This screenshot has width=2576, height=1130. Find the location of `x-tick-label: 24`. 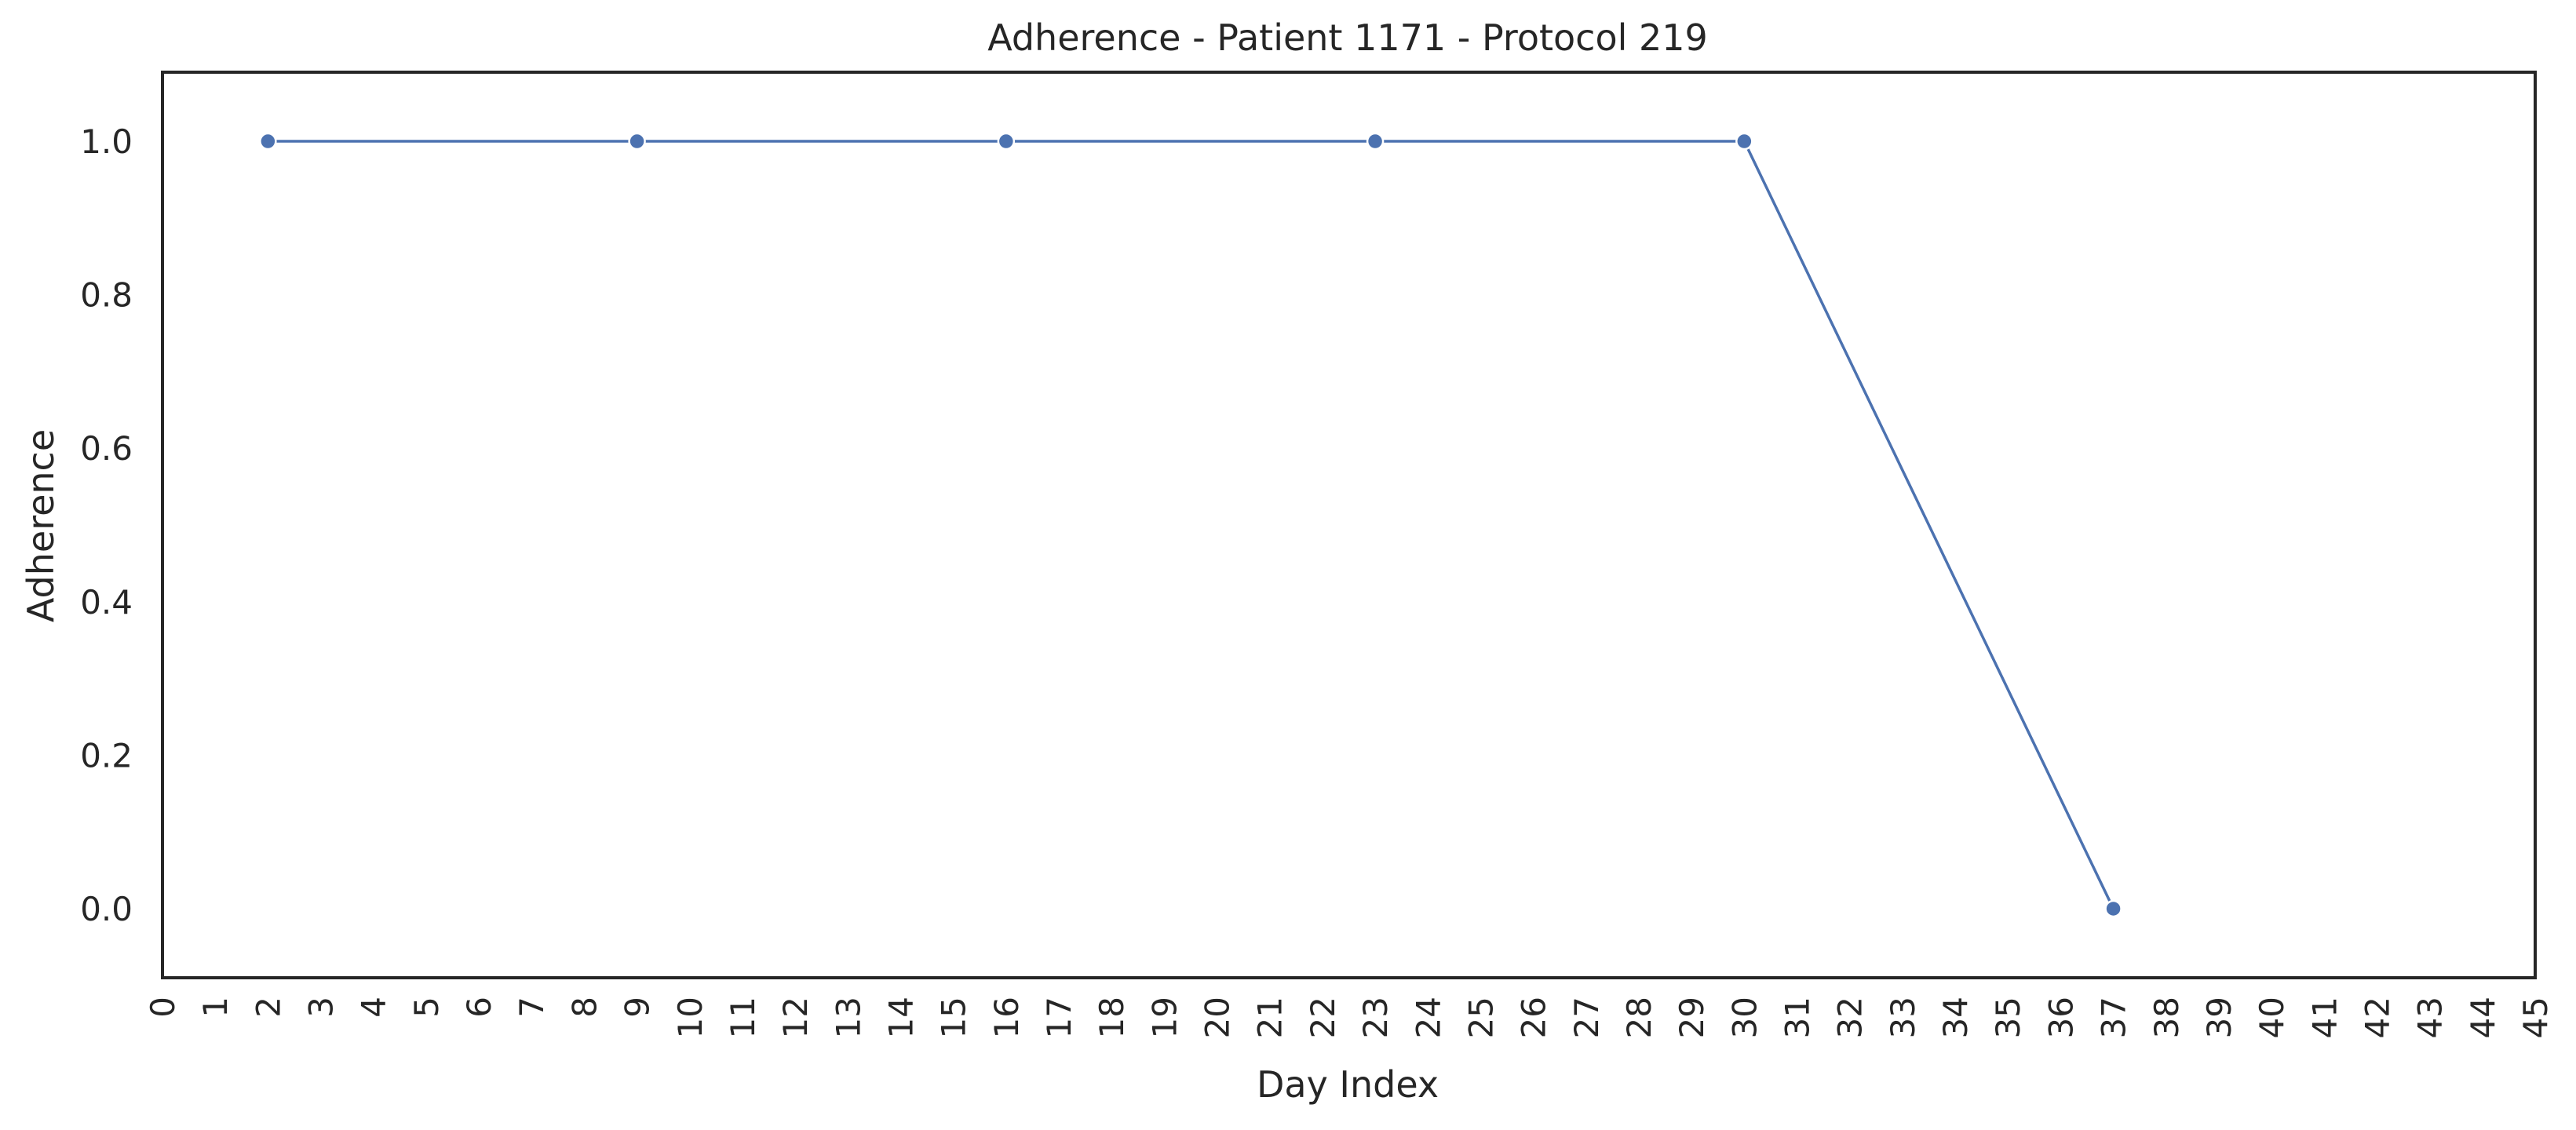

x-tick-label: 24 is located at coordinates (1428, 1017).